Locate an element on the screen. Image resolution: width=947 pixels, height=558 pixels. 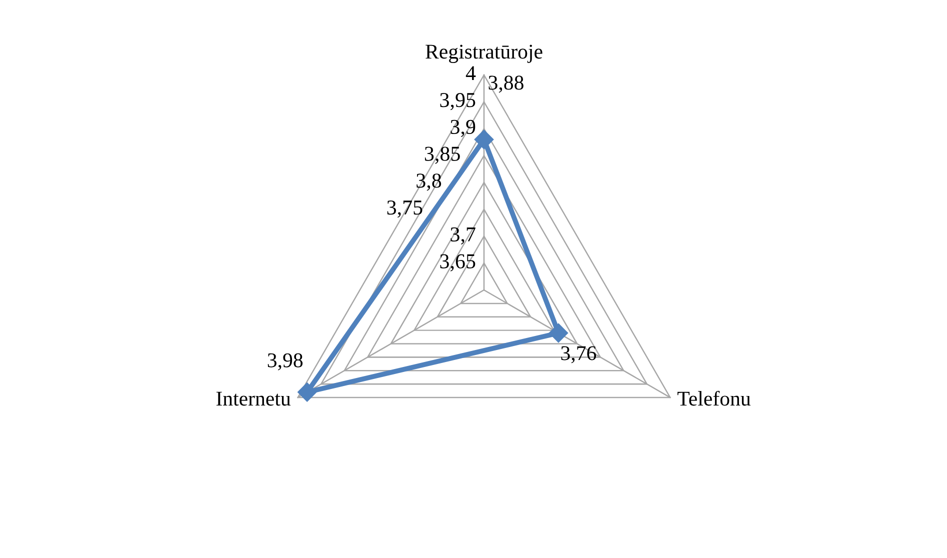
y-tick-label: 3,8 is located at coordinates (429, 182).